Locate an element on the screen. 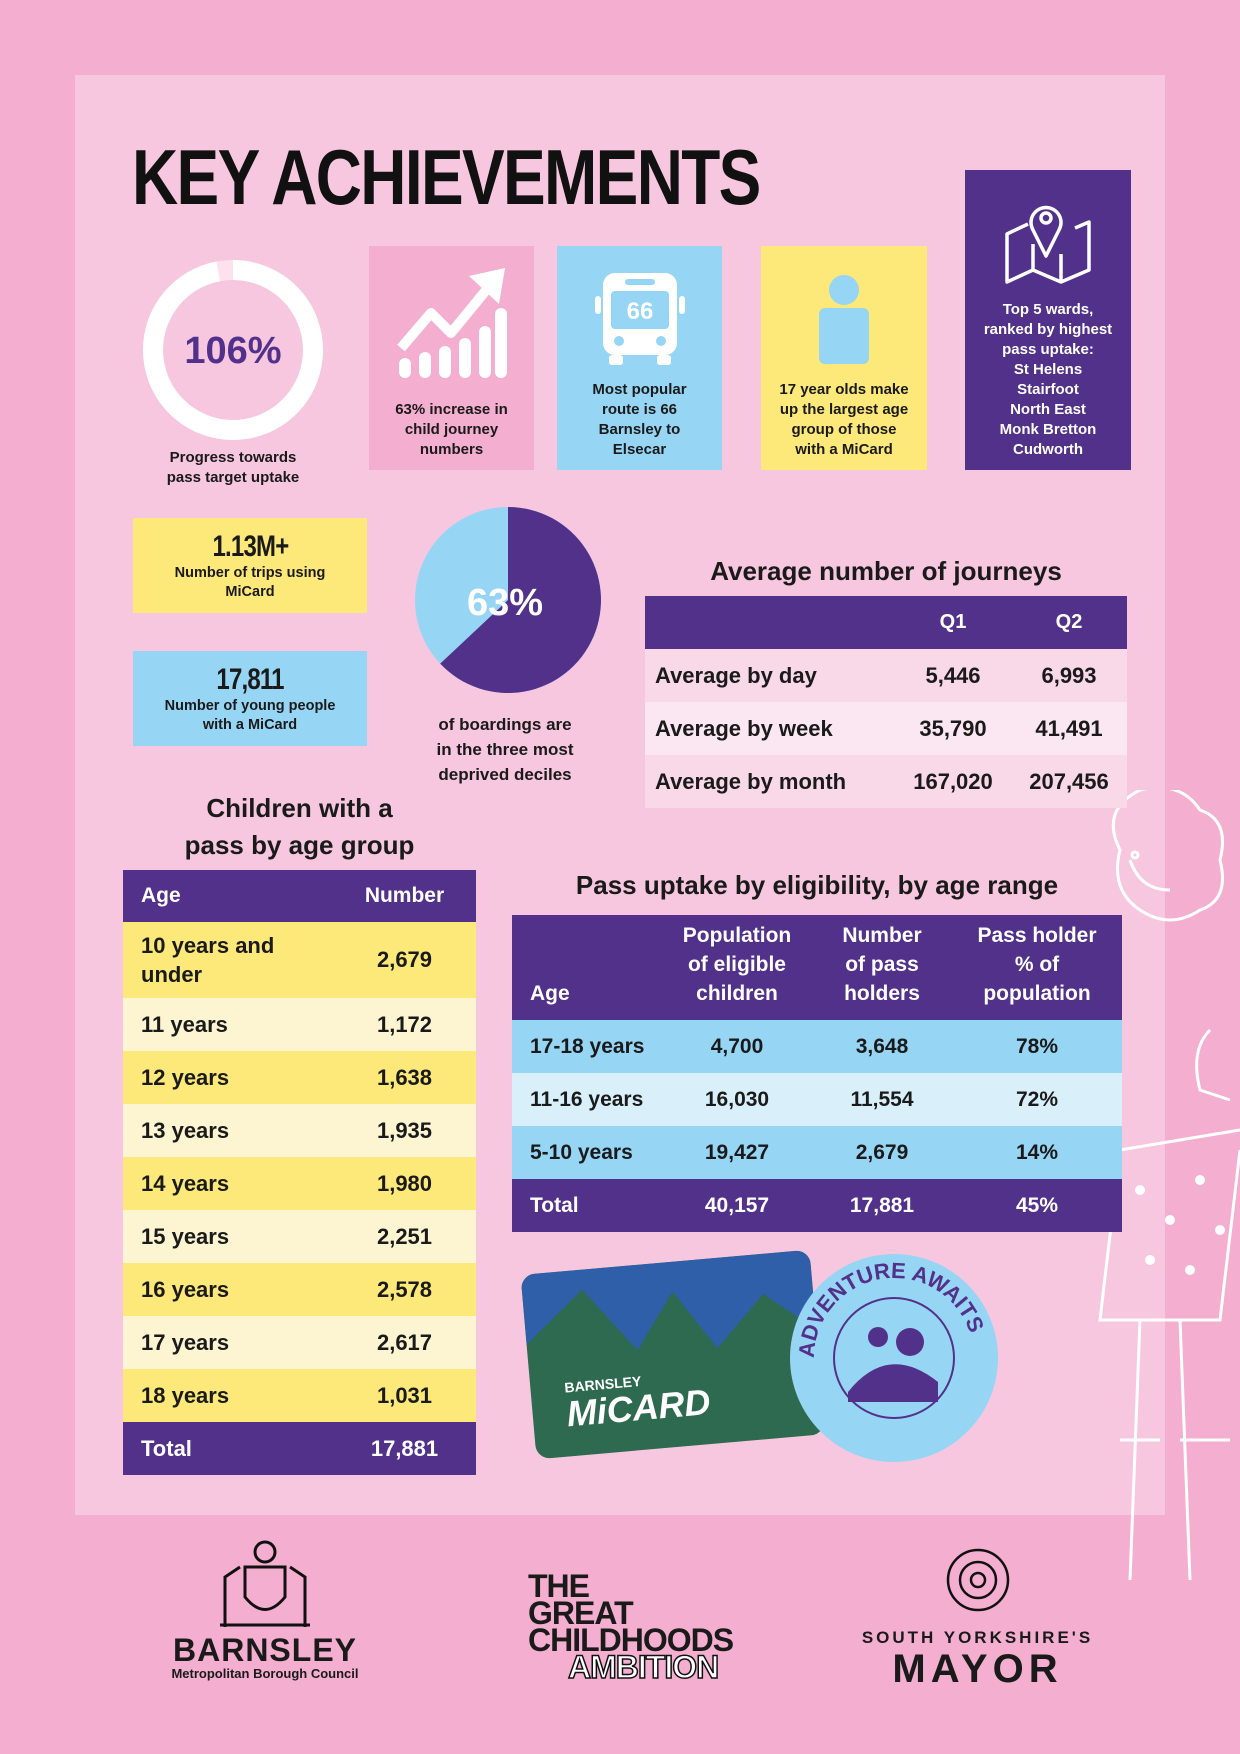 The height and width of the screenshot is (1754, 1240). cell: 207,456 is located at coordinates (1069, 781).